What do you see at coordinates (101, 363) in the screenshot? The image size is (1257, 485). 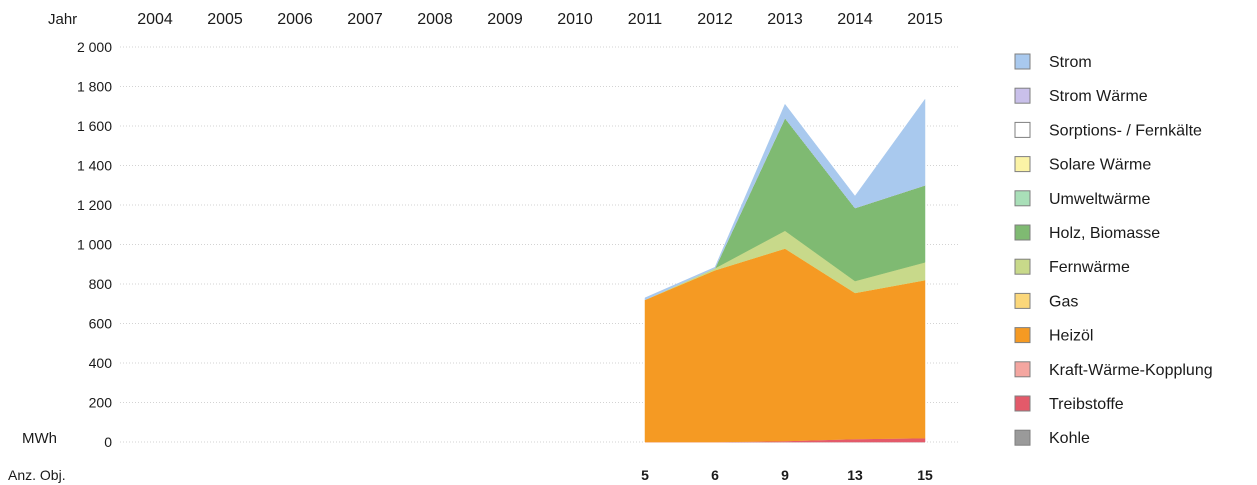 I see `y-tick-label: 400` at bounding box center [101, 363].